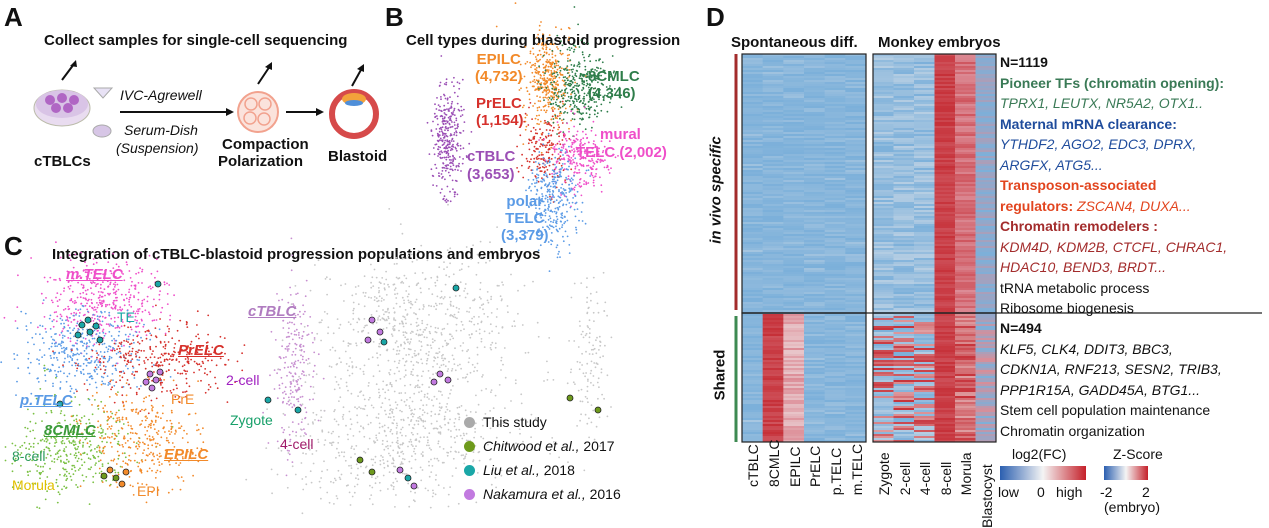 This screenshot has height=528, width=1269. Describe the element at coordinates (1111, 369) in the screenshot. I see `shared-genes-2: CDKN1A, RNF213, SESN2, TRIB3,` at that location.